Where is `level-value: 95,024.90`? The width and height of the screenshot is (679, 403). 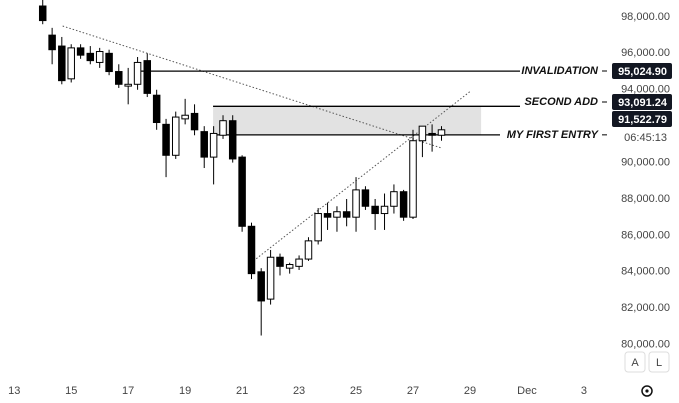 level-value: 95,024.90 is located at coordinates (642, 72).